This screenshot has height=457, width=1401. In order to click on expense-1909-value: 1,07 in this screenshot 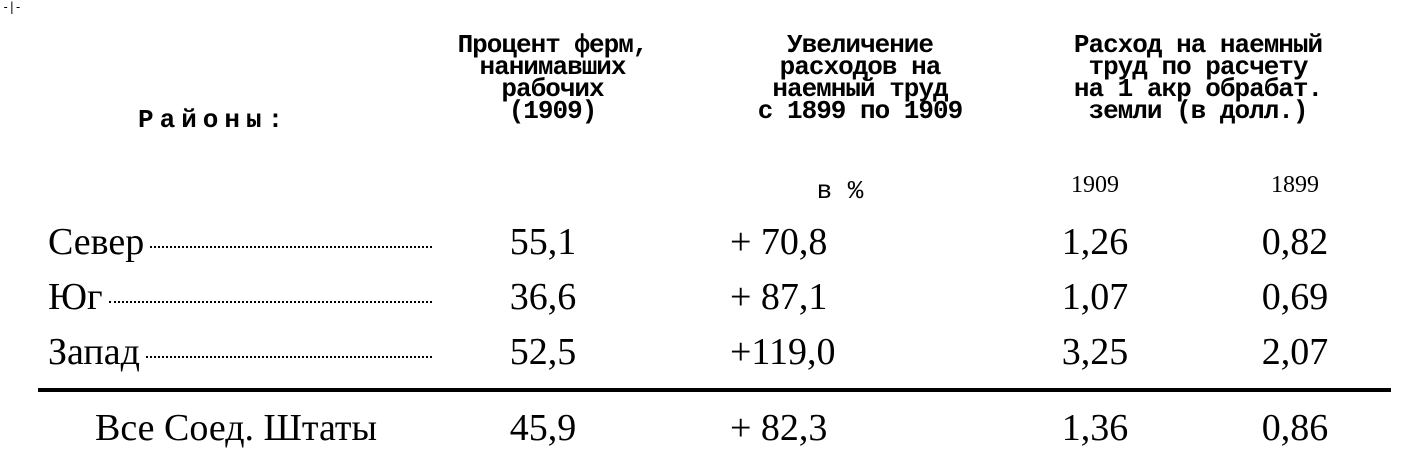, I will do `click(1095, 297)`.